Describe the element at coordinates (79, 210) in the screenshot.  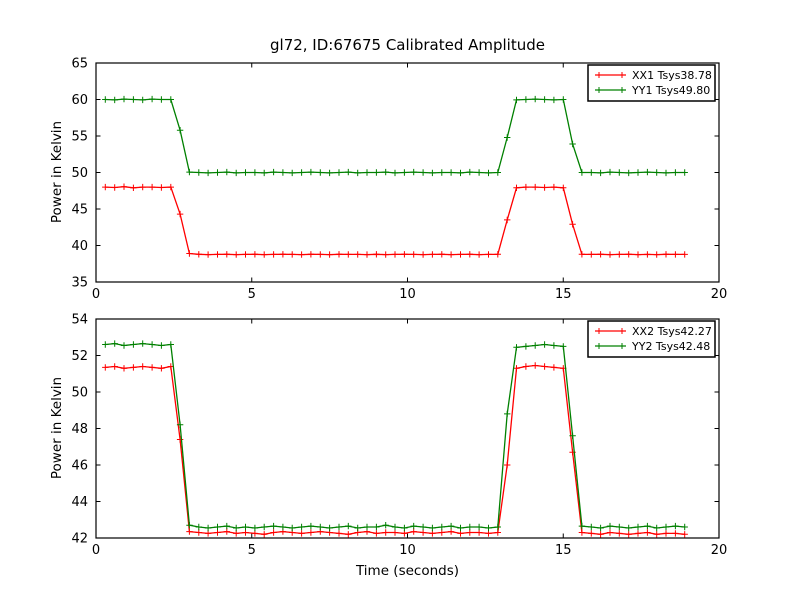
I see `y-tick-label: 45` at that location.